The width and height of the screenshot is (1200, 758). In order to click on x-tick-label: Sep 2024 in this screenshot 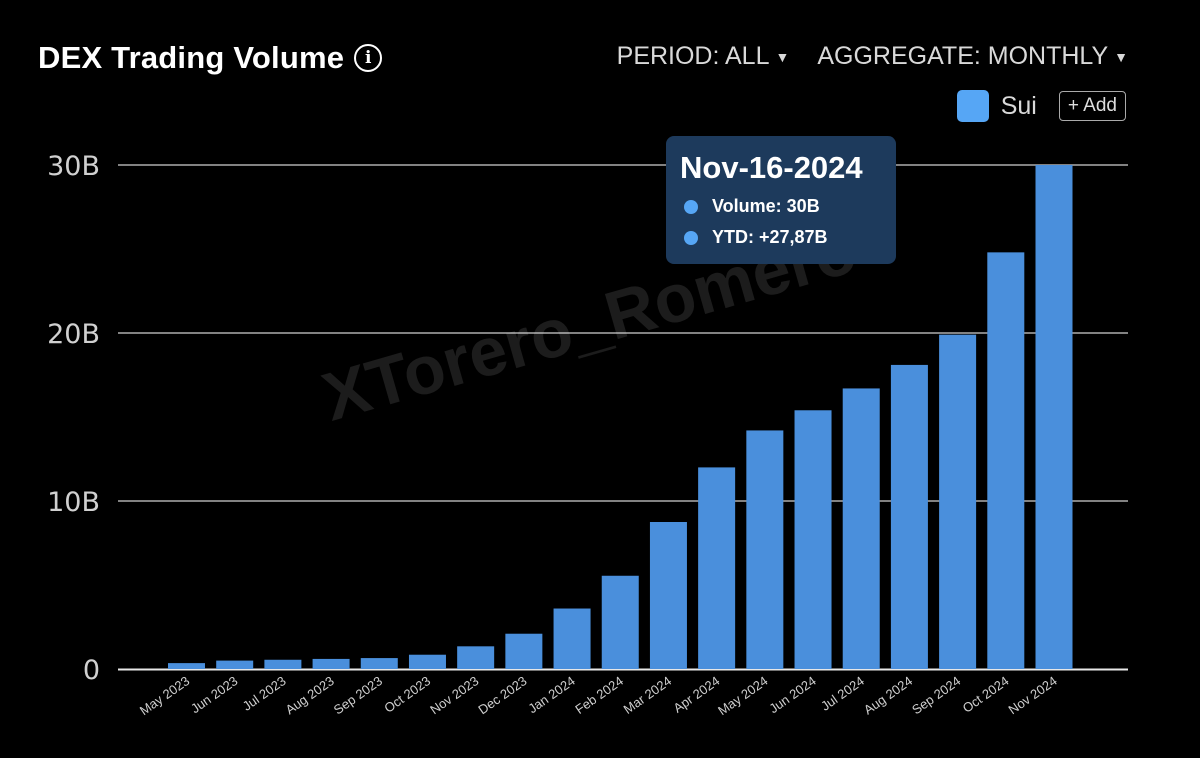, I will do `click(936, 695)`.